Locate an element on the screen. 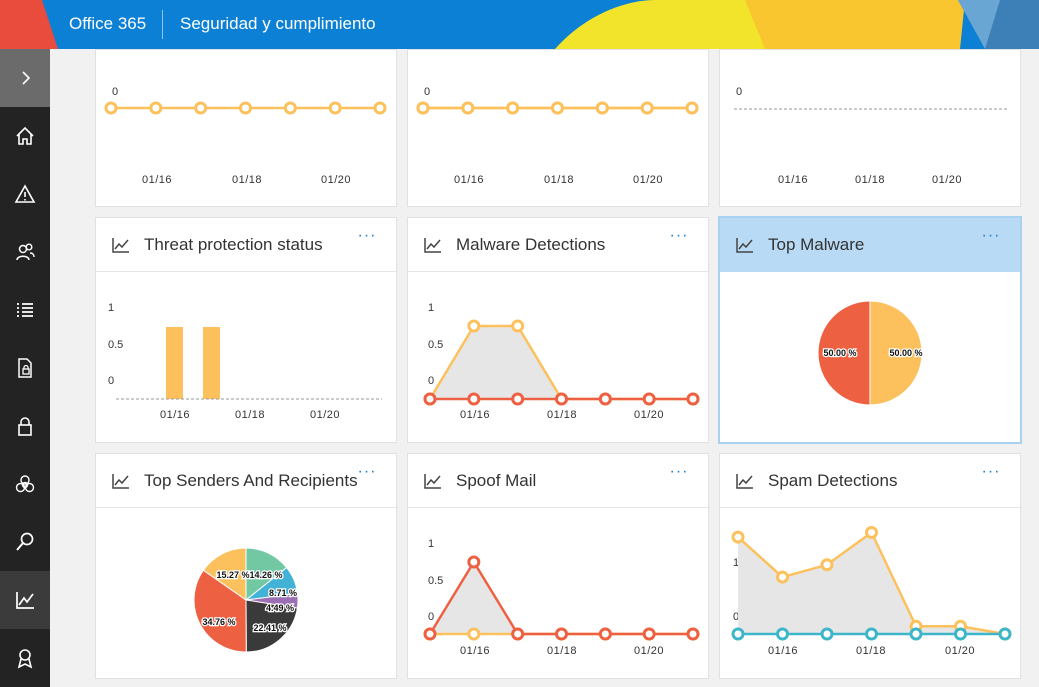 This screenshot has width=1039, height=687. bar is located at coordinates (174, 363).